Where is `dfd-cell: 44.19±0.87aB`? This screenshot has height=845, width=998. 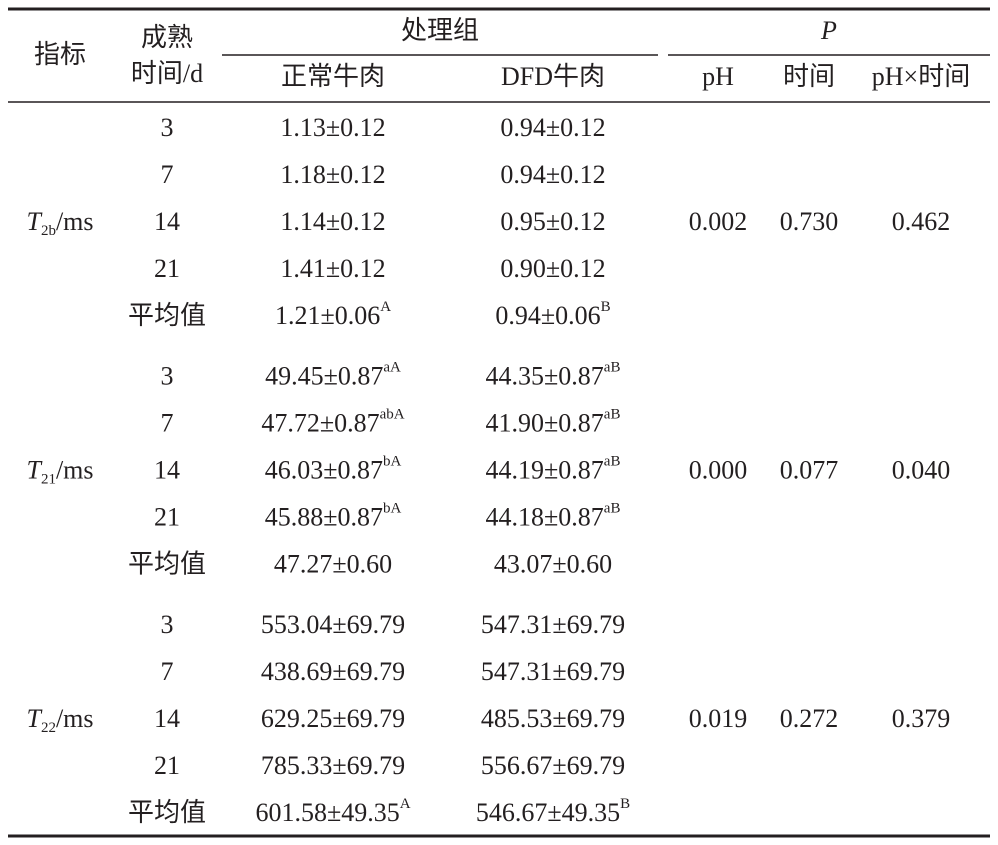
dfd-cell: 44.19±0.87aB is located at coordinates (553, 469).